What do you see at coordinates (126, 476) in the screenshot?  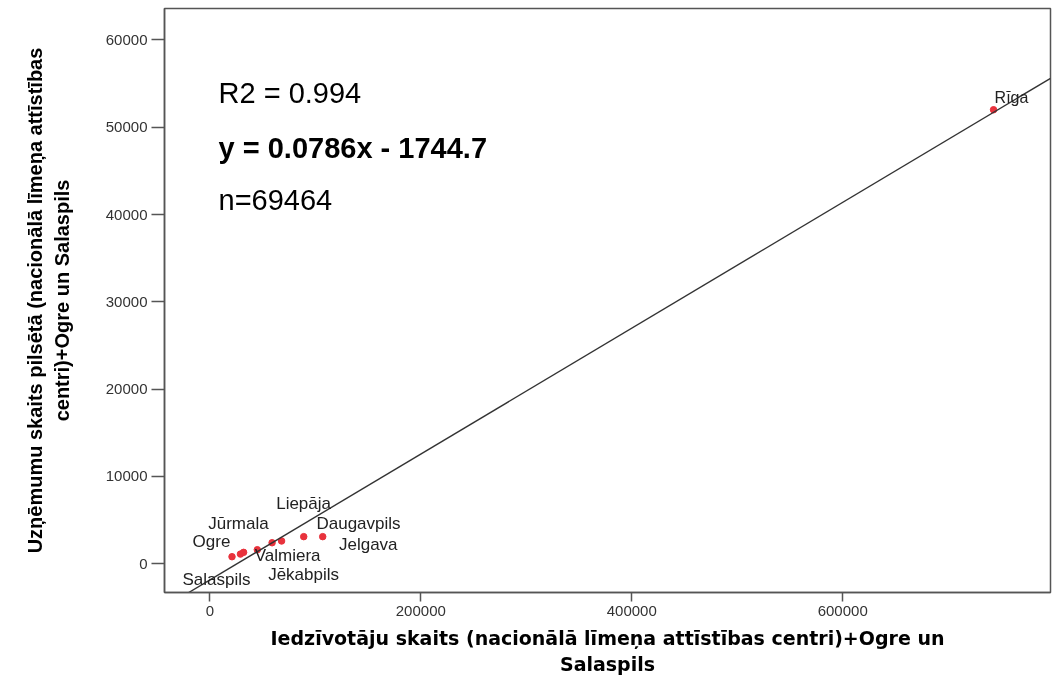 I see `y-tick-label: 10000` at bounding box center [126, 476].